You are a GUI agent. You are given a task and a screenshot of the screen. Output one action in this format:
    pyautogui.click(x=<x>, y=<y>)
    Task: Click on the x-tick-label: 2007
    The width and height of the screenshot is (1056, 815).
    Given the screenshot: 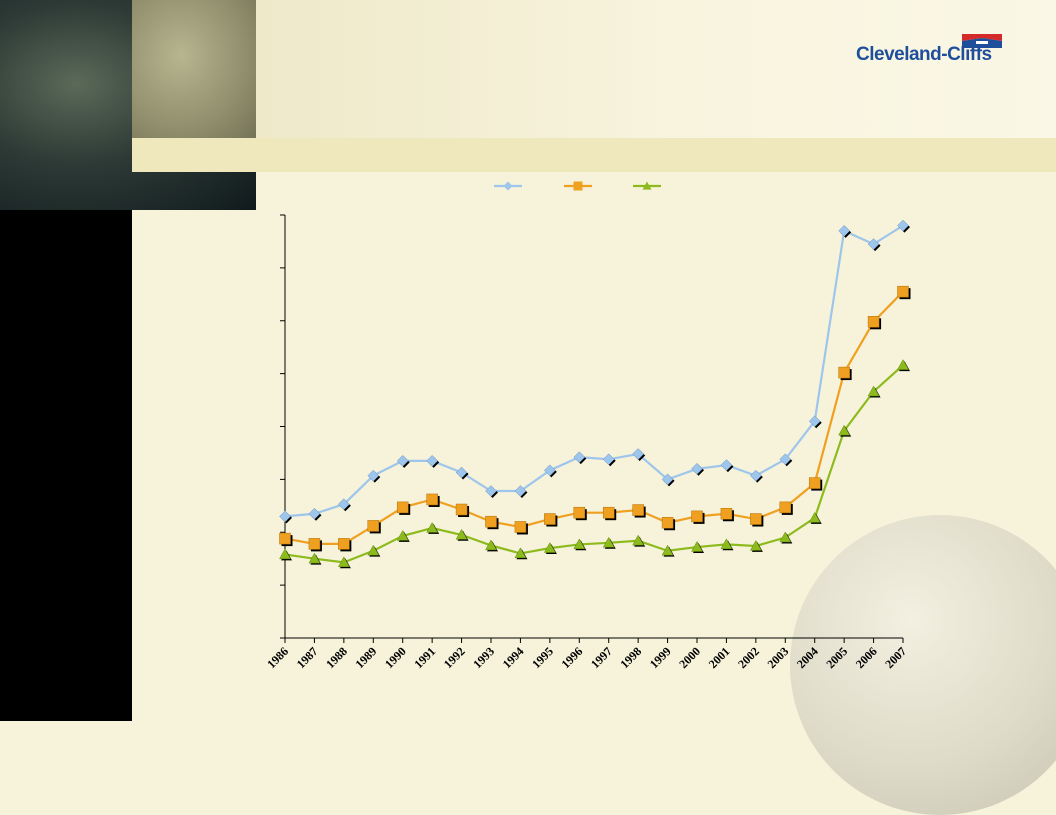 What is the action you would take?
    pyautogui.click(x=895, y=657)
    